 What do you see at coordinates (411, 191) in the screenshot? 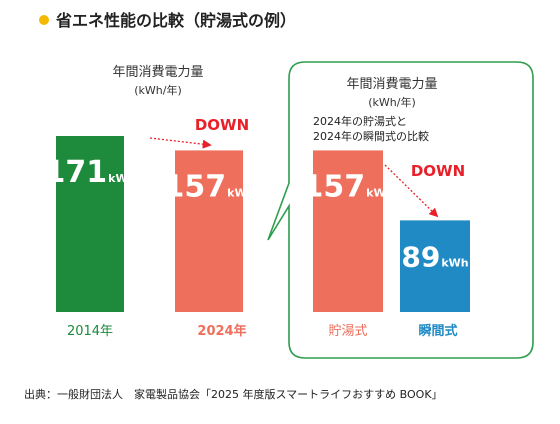
I see `right-down-arrow` at bounding box center [411, 191].